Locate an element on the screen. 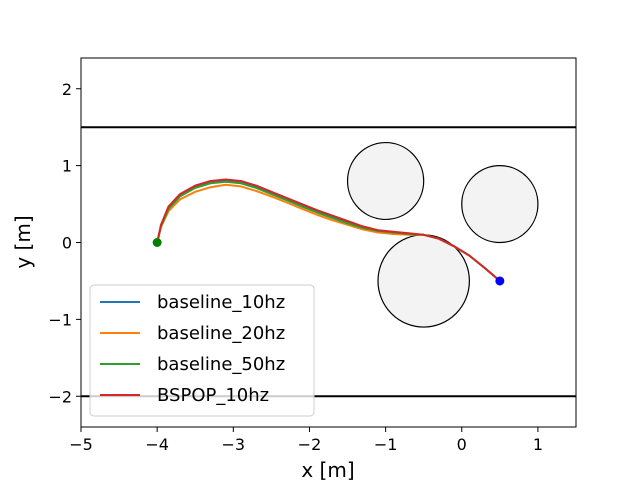 The image size is (640, 480). x-axis-label: x [m] is located at coordinates (327, 469).